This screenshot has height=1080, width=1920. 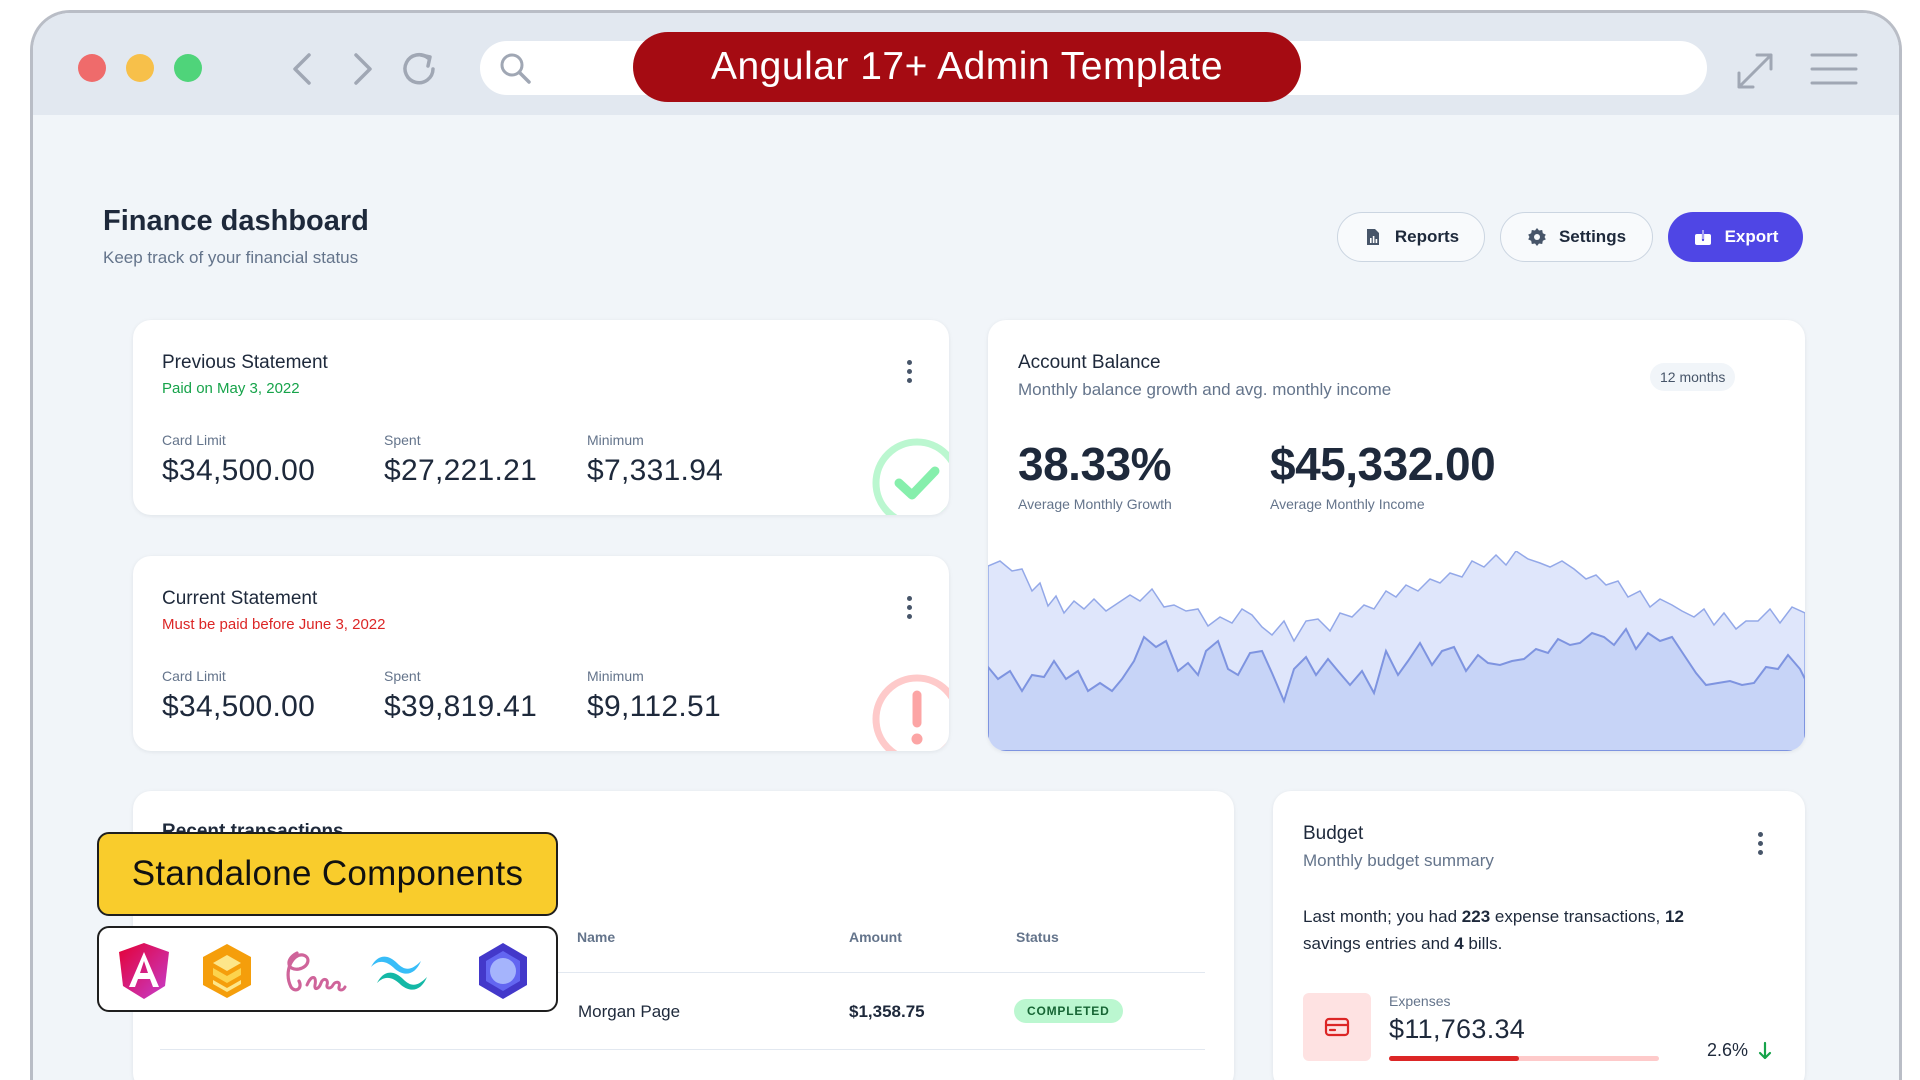 I want to click on average-growth-value: 38.33%, so click(x=1095, y=464).